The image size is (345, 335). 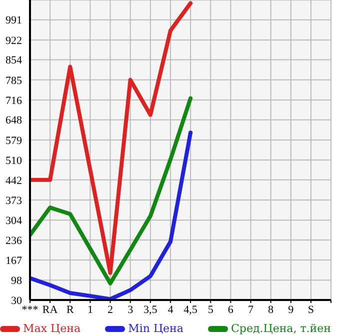 What do you see at coordinates (155, 328) in the screenshot?
I see `legend-label: Min Цена` at bounding box center [155, 328].